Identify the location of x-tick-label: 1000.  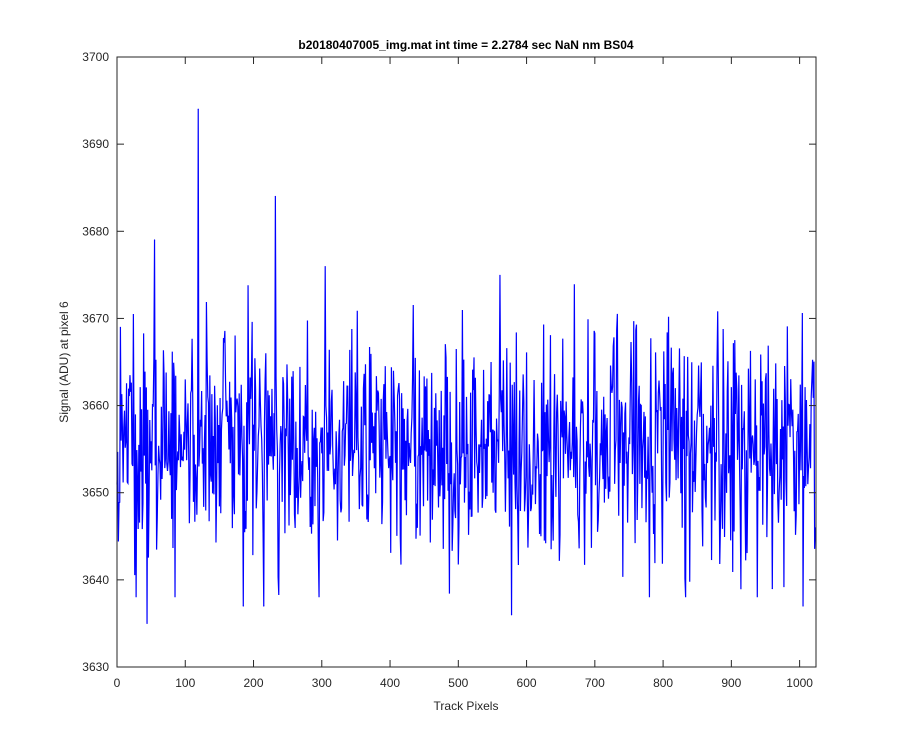
(799, 683).